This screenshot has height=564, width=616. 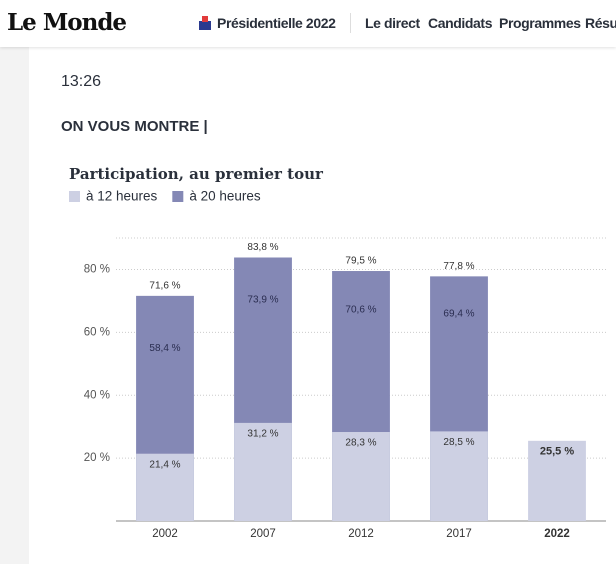 I want to click on x-tick-label: 2012, so click(x=361, y=534).